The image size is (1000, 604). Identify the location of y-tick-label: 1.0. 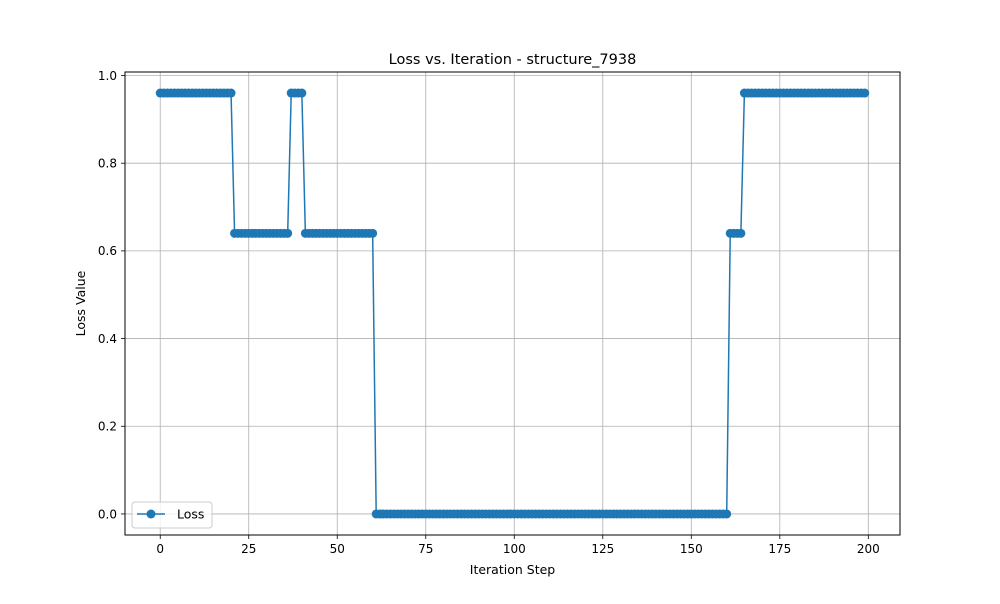
(107, 76).